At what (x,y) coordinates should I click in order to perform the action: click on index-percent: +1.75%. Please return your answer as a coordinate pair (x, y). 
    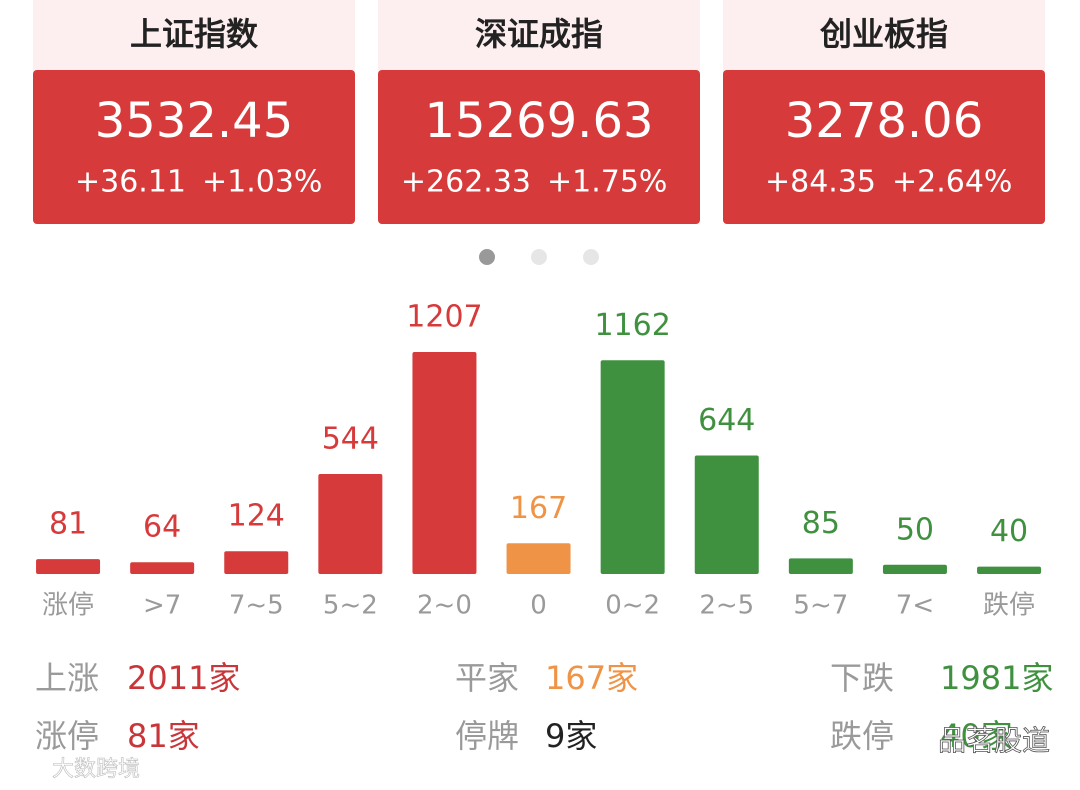
    Looking at the image, I should click on (607, 182).